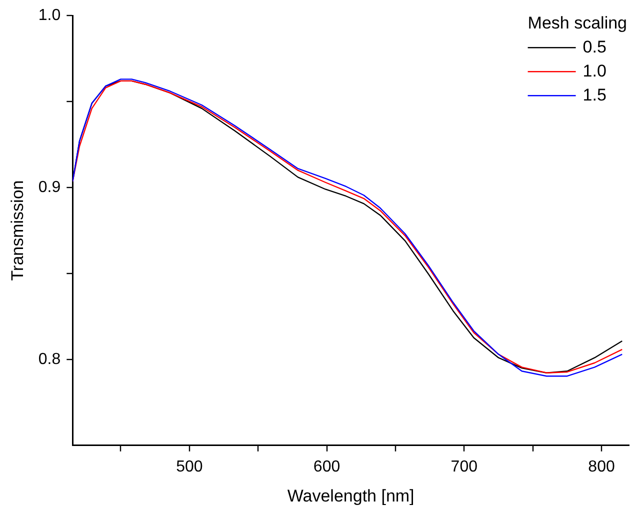 The image size is (633, 515). What do you see at coordinates (49, 15) in the screenshot?
I see `y-tick-label: 1.0` at bounding box center [49, 15].